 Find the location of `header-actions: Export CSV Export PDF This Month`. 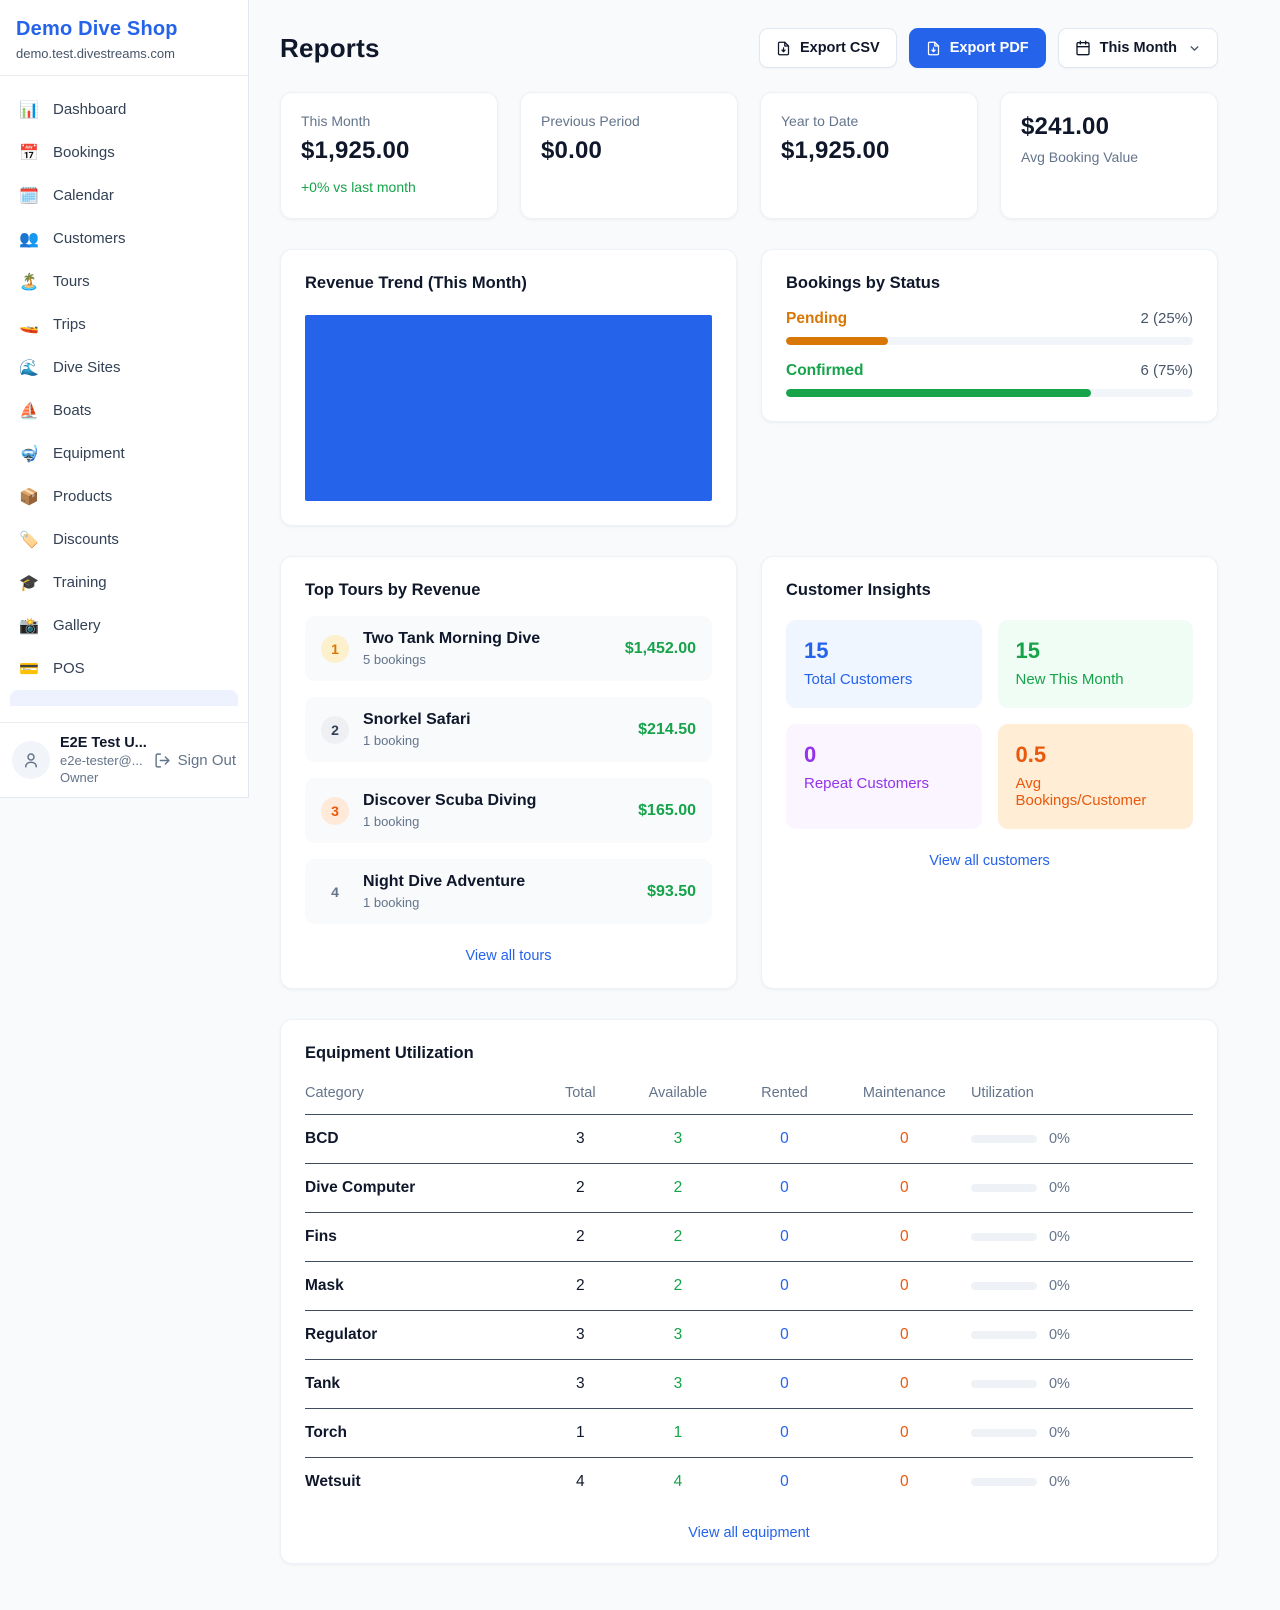

header-actions: Export CSV Export PDF This Month is located at coordinates (988, 48).